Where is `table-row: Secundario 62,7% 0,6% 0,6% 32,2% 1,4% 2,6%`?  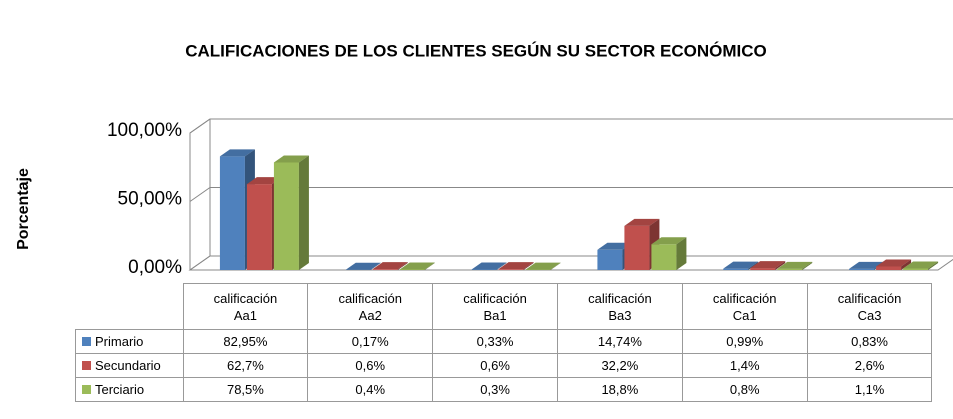
table-row: Secundario 62,7% 0,6% 0,6% 32,2% 1,4% 2,6% is located at coordinates (504, 365).